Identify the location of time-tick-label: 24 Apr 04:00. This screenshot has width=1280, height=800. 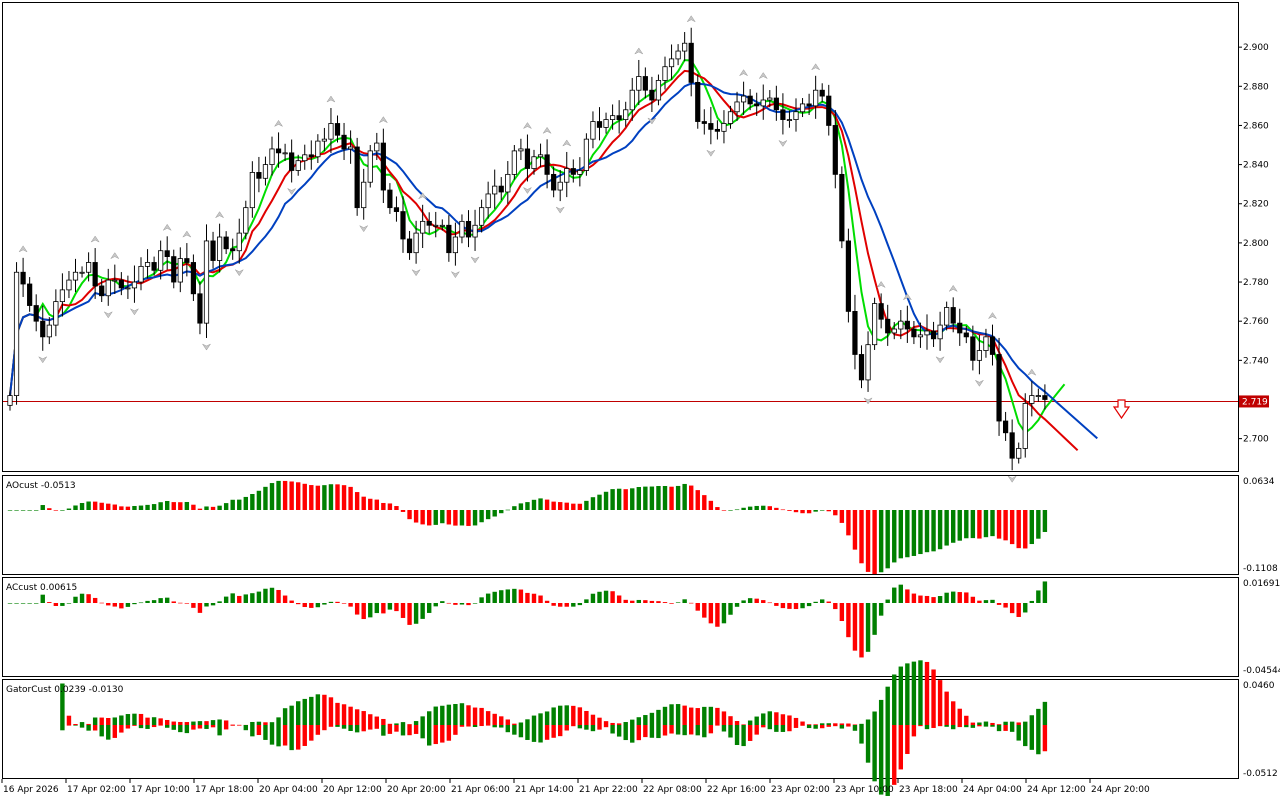
(992, 790).